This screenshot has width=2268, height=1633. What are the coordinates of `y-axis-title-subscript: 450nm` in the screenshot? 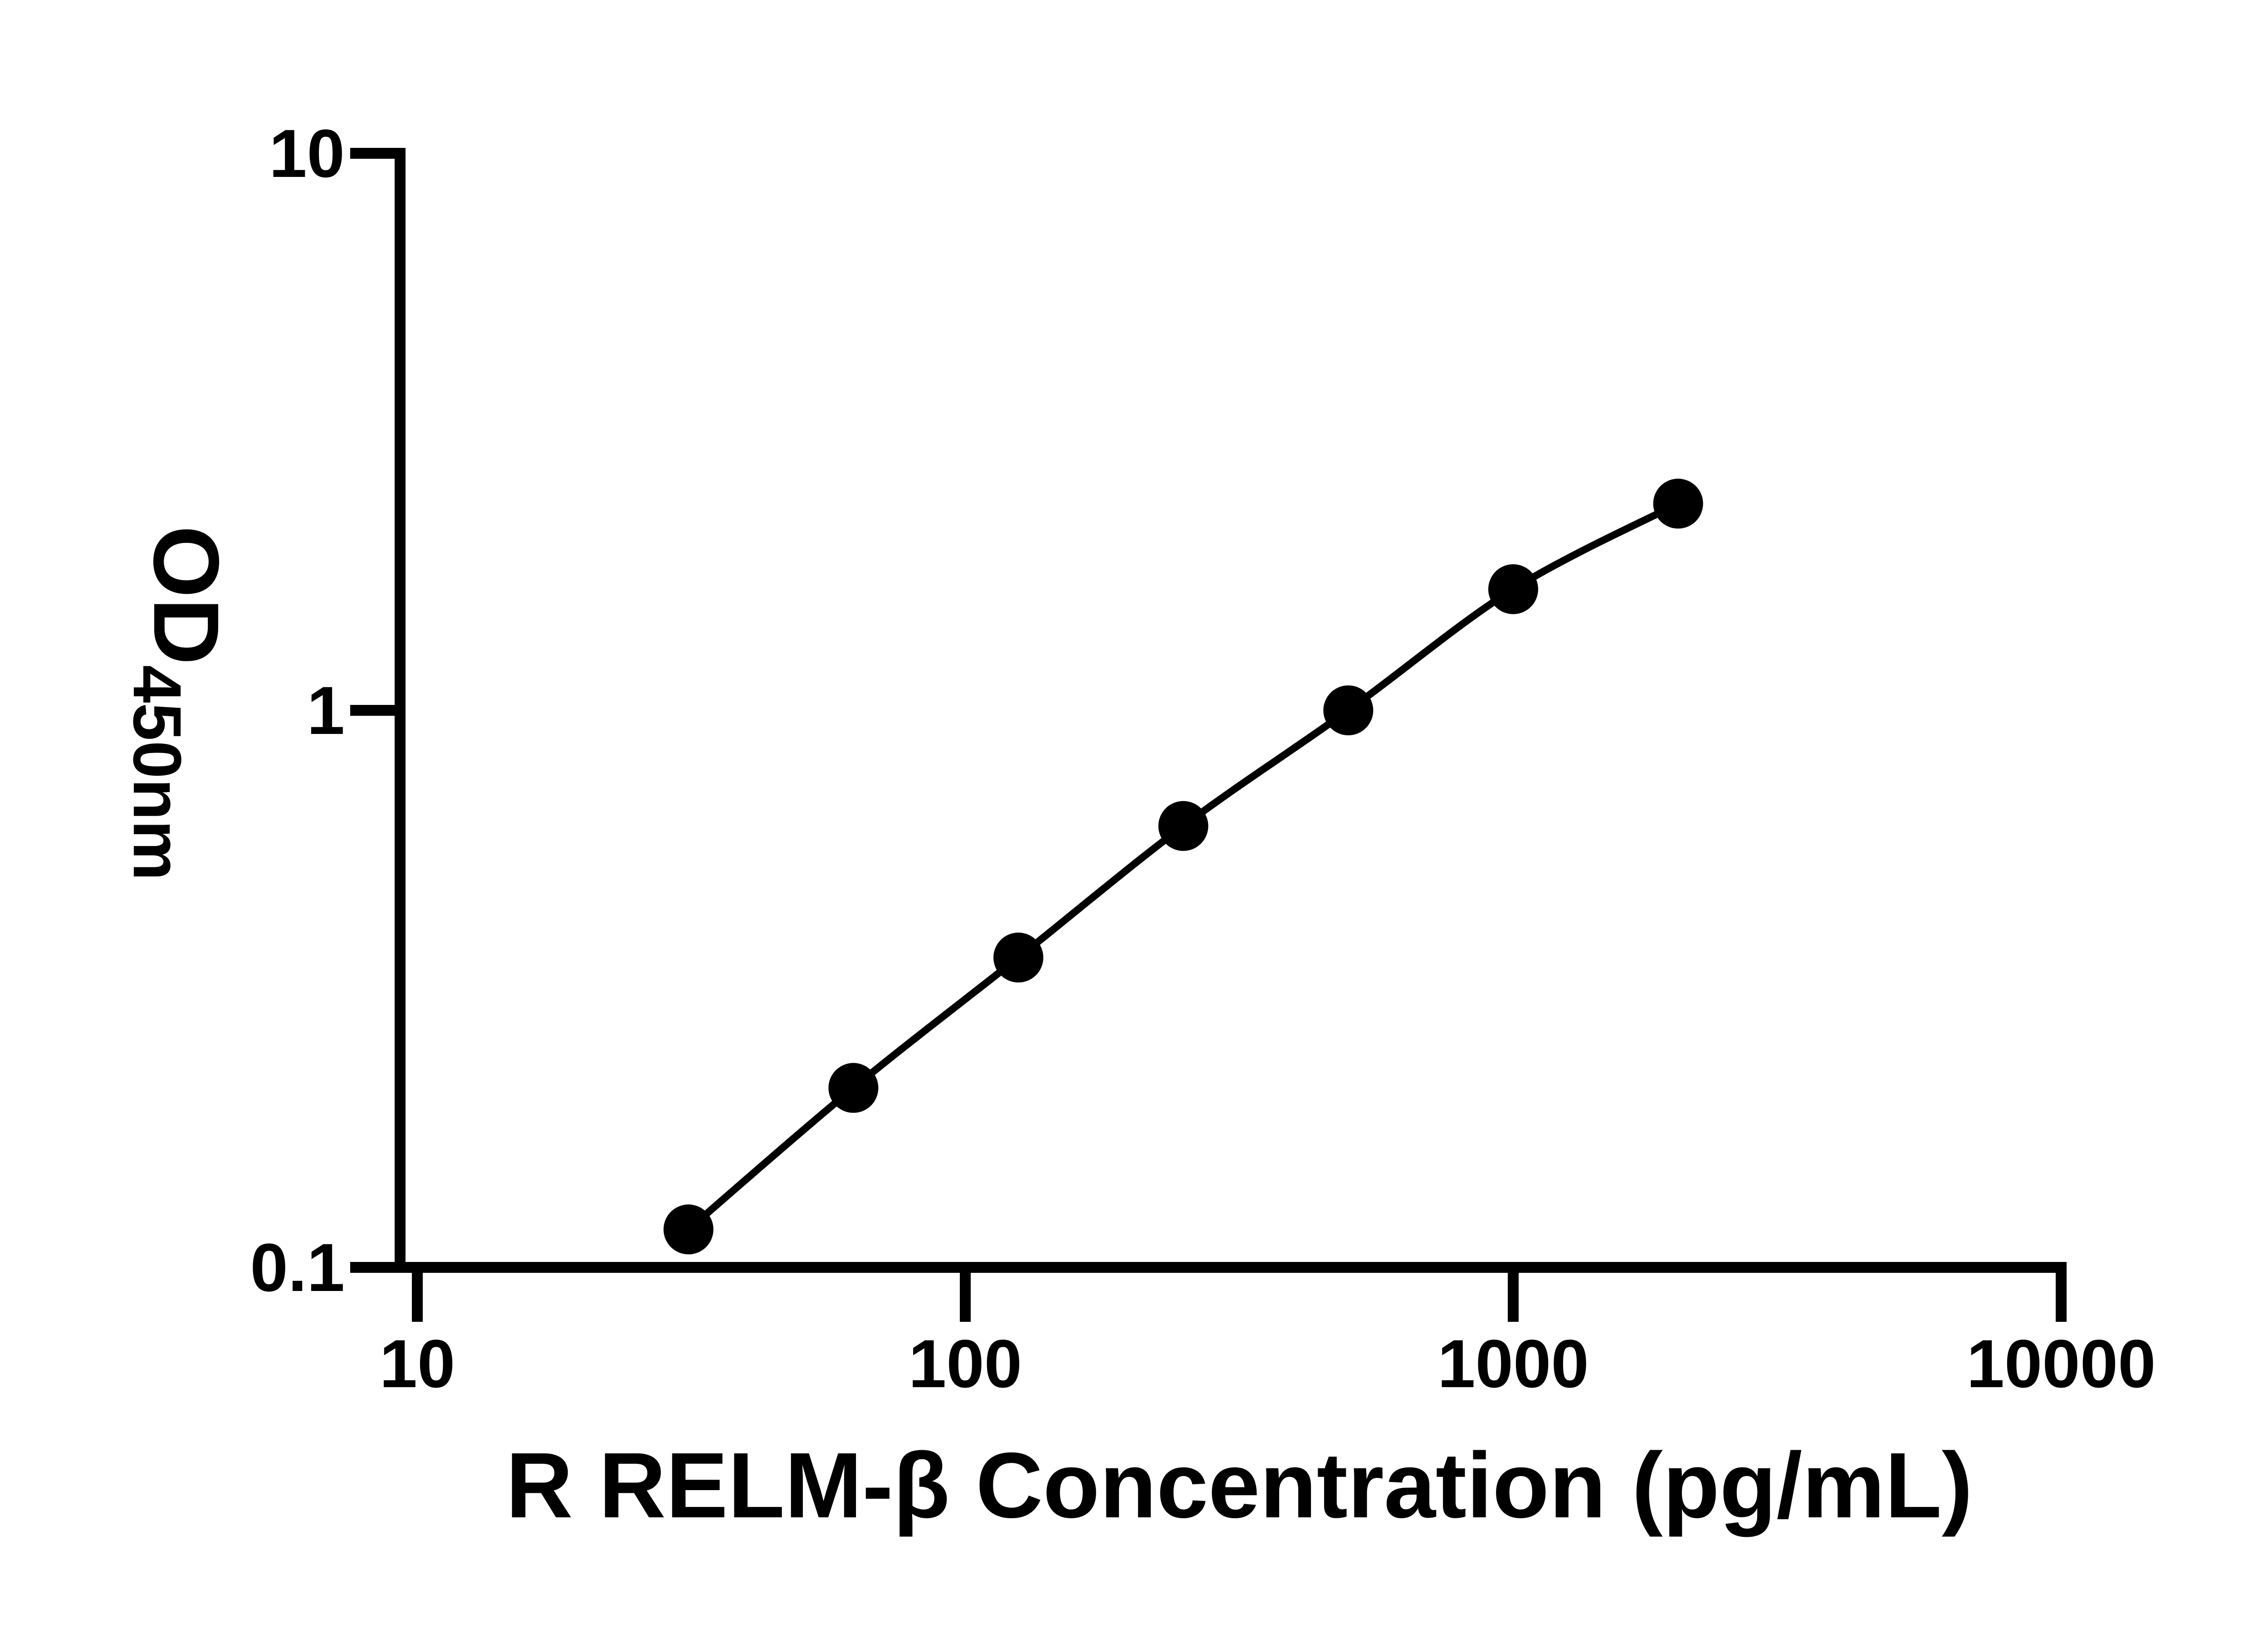 It's located at (157, 772).